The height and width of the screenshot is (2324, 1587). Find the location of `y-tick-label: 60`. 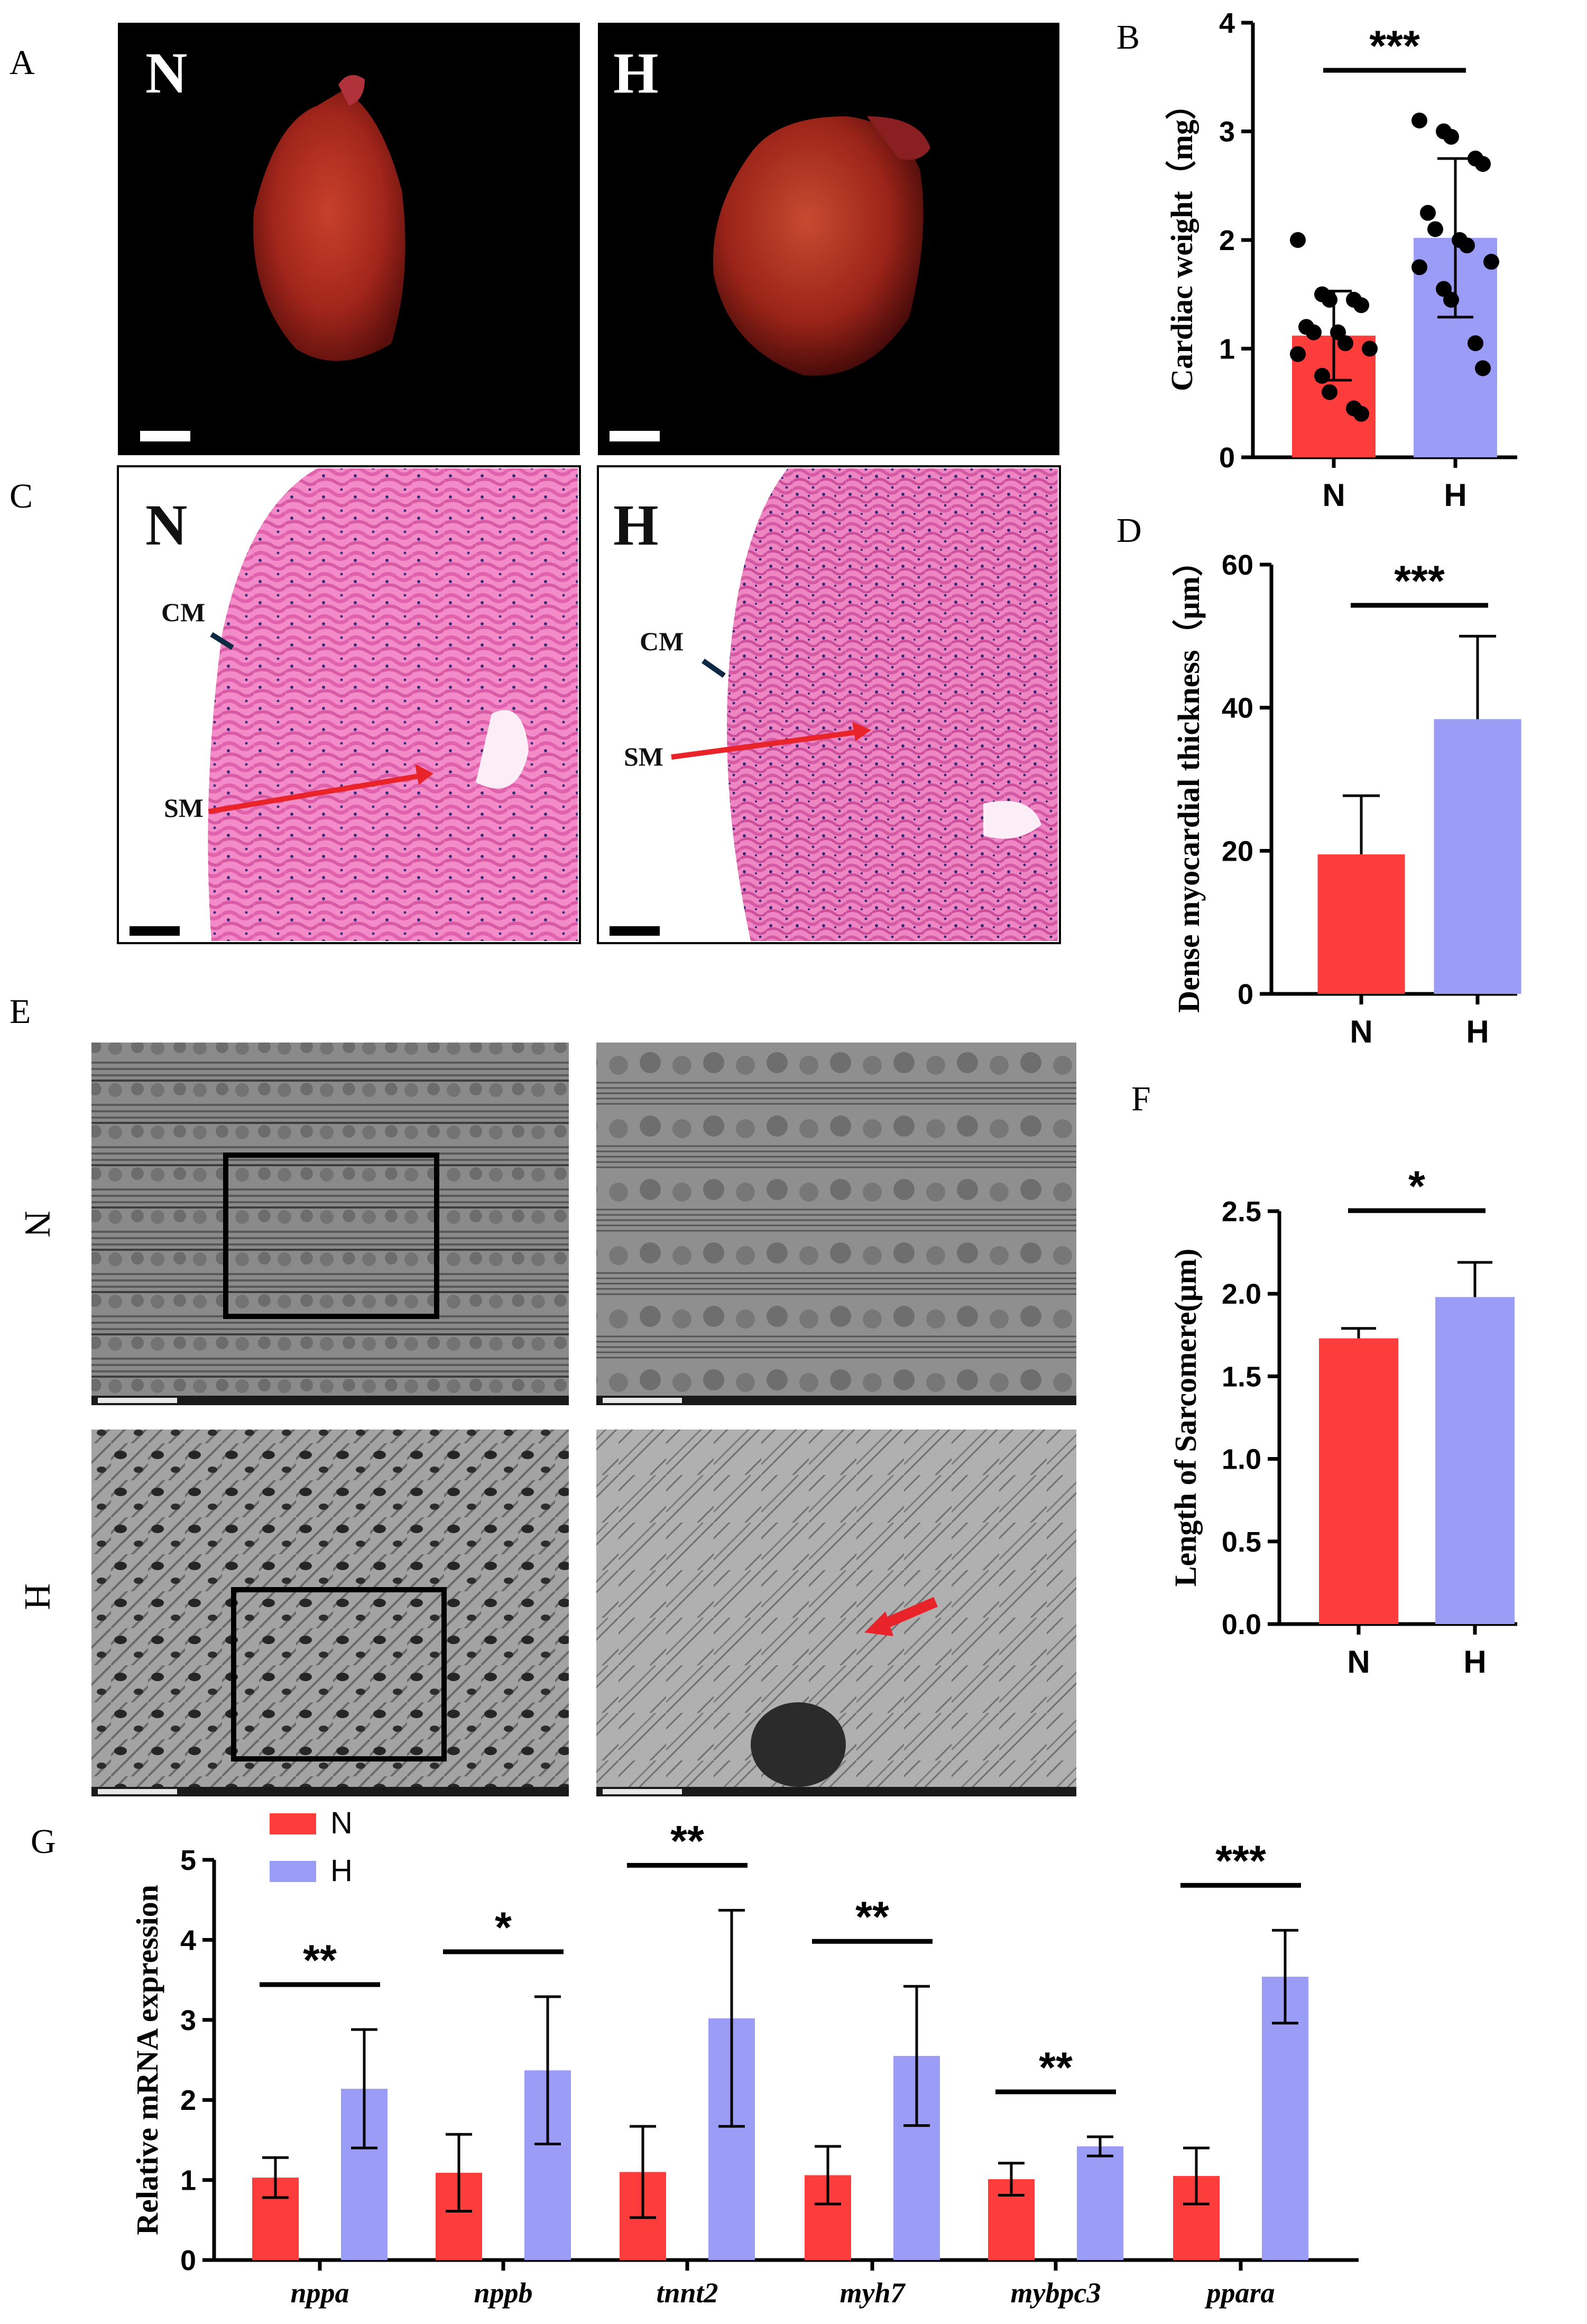

y-tick-label: 60 is located at coordinates (1237, 565).